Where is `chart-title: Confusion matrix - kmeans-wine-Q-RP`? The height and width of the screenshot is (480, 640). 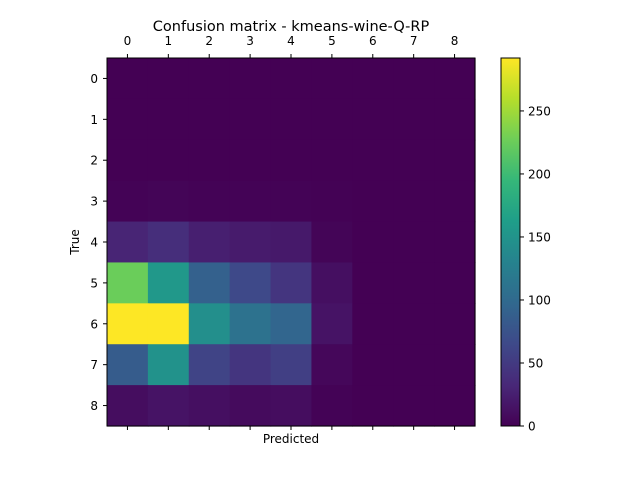
chart-title: Confusion matrix - kmeans-wine-Q-RP is located at coordinates (291, 27).